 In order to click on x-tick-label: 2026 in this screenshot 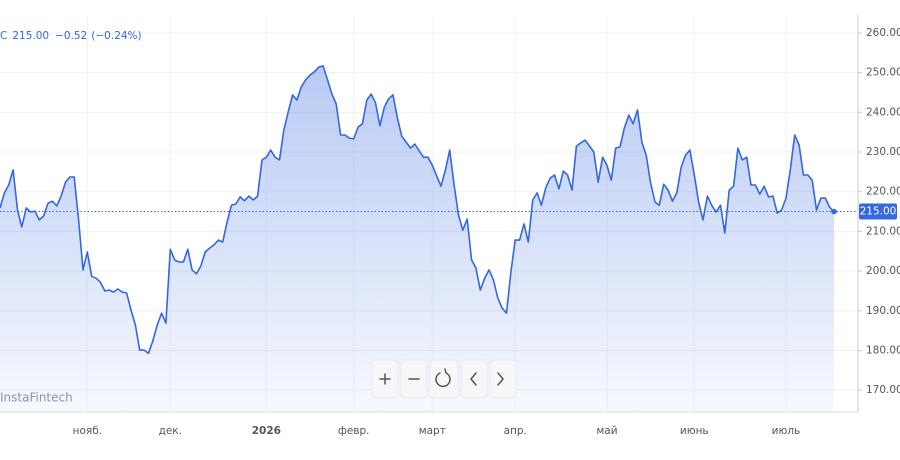, I will do `click(266, 431)`.